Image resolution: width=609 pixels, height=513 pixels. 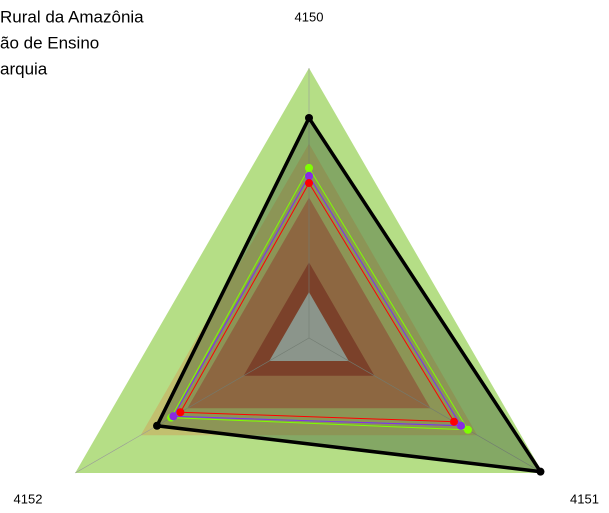 I want to click on legend-text: arquia, so click(x=24, y=68).